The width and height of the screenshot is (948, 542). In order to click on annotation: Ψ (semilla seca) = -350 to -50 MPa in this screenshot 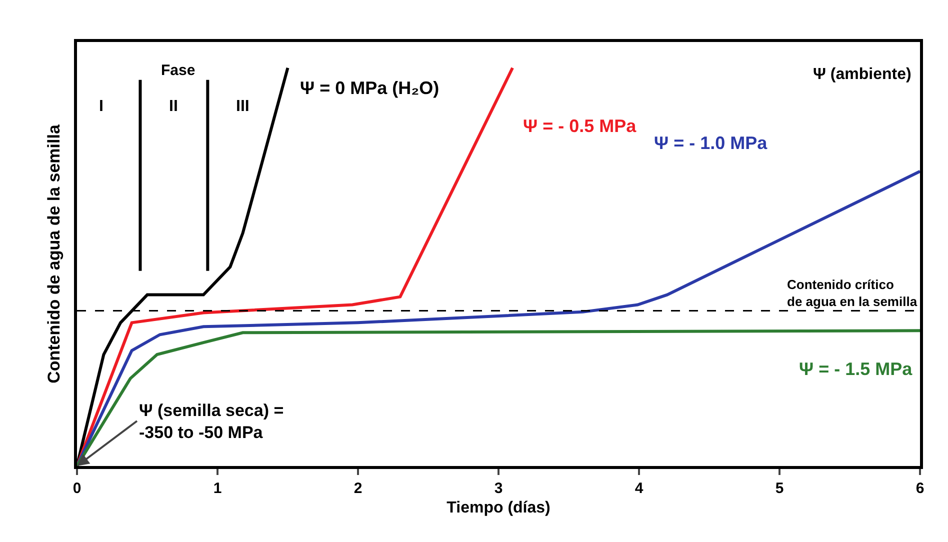, I will do `click(211, 421)`.